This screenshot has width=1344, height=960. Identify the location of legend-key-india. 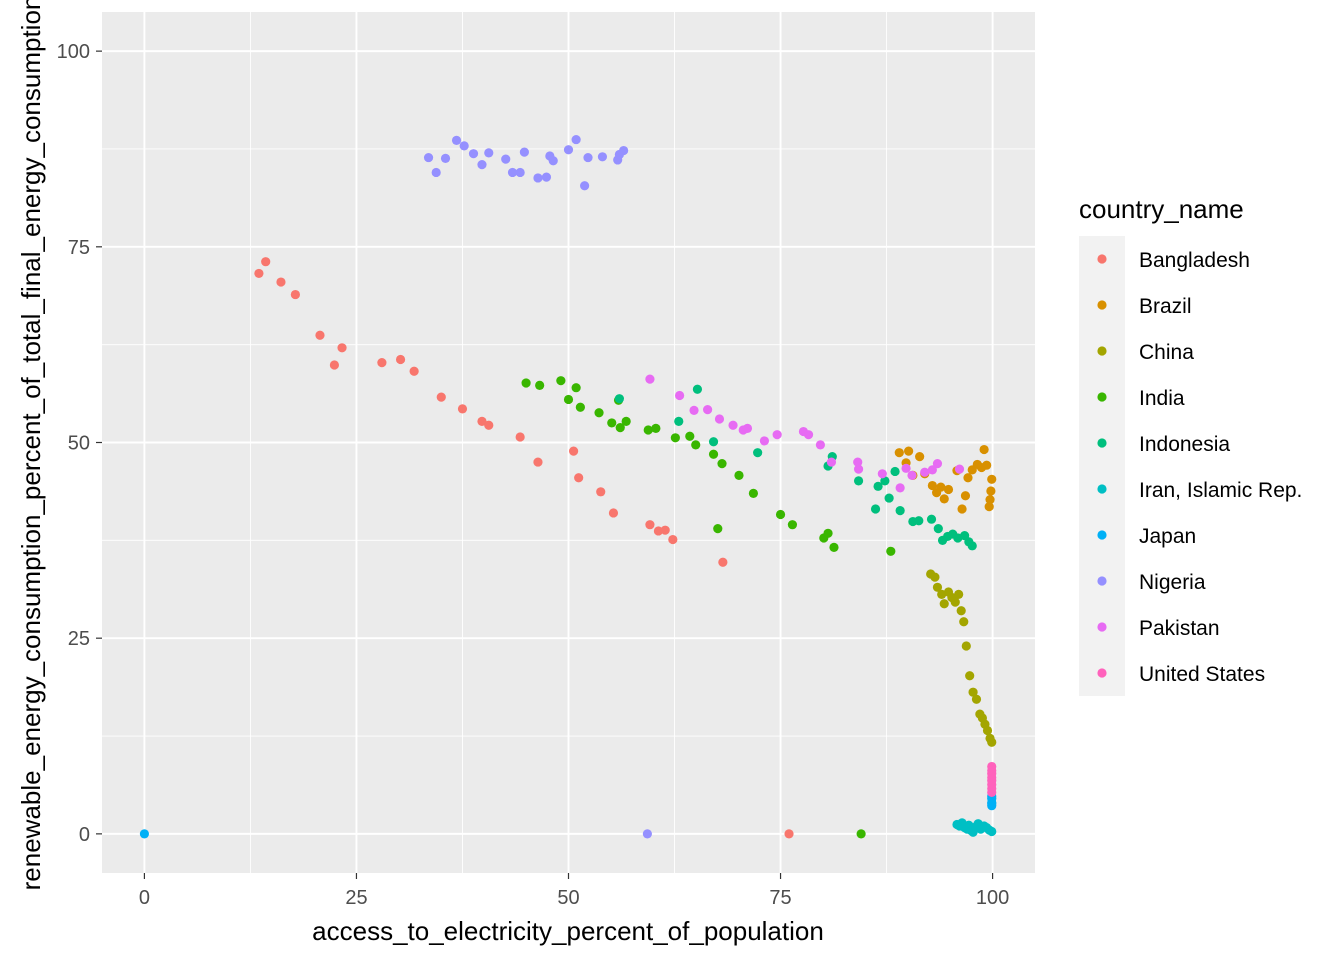
(1102, 397).